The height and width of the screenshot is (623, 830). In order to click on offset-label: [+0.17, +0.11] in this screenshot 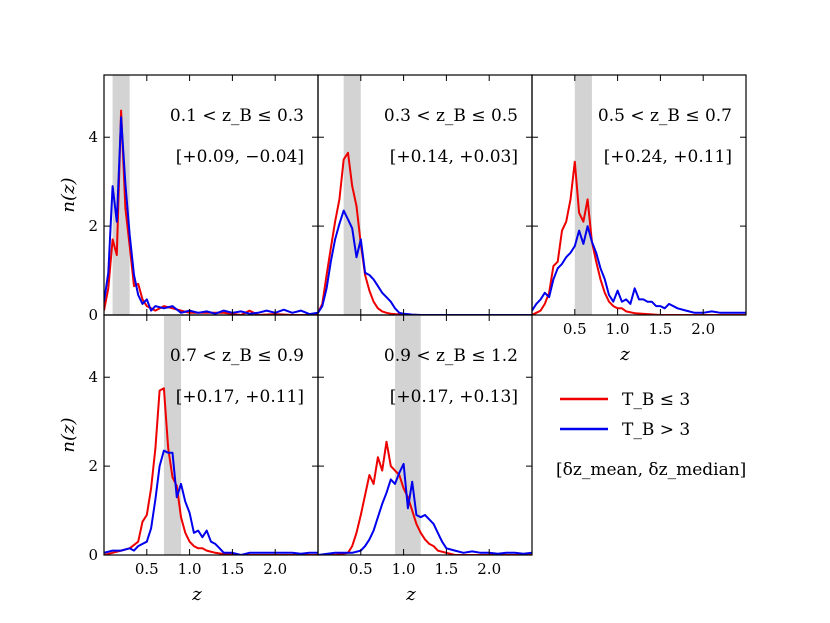, I will do `click(240, 397)`.